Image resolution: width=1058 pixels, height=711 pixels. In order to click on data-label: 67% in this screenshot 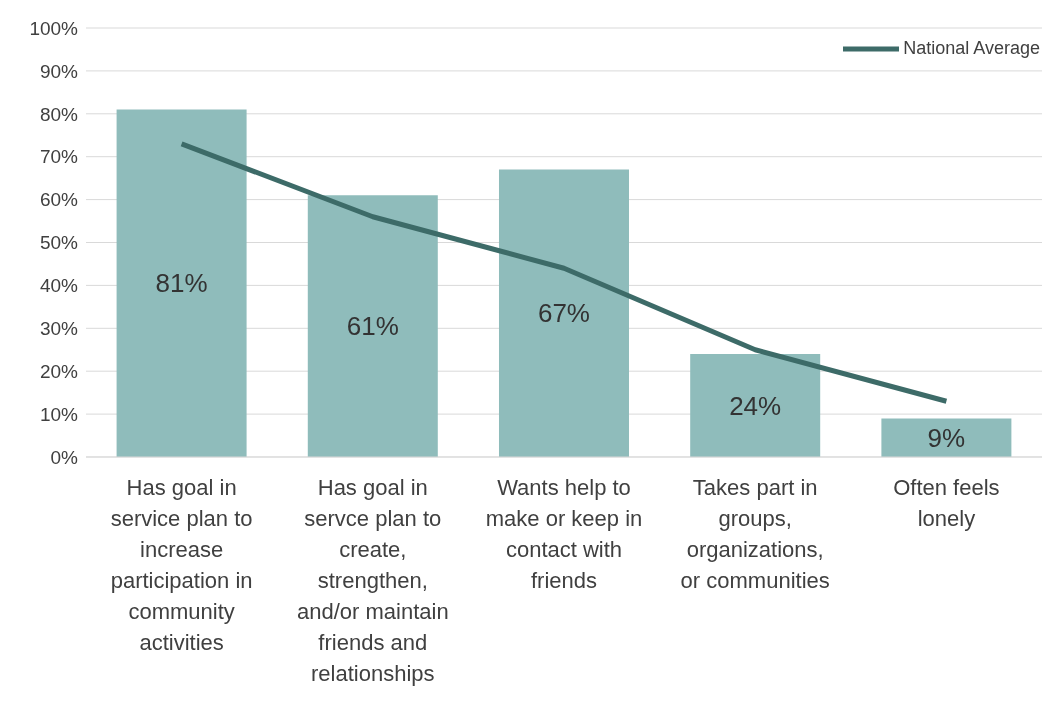, I will do `click(564, 313)`.